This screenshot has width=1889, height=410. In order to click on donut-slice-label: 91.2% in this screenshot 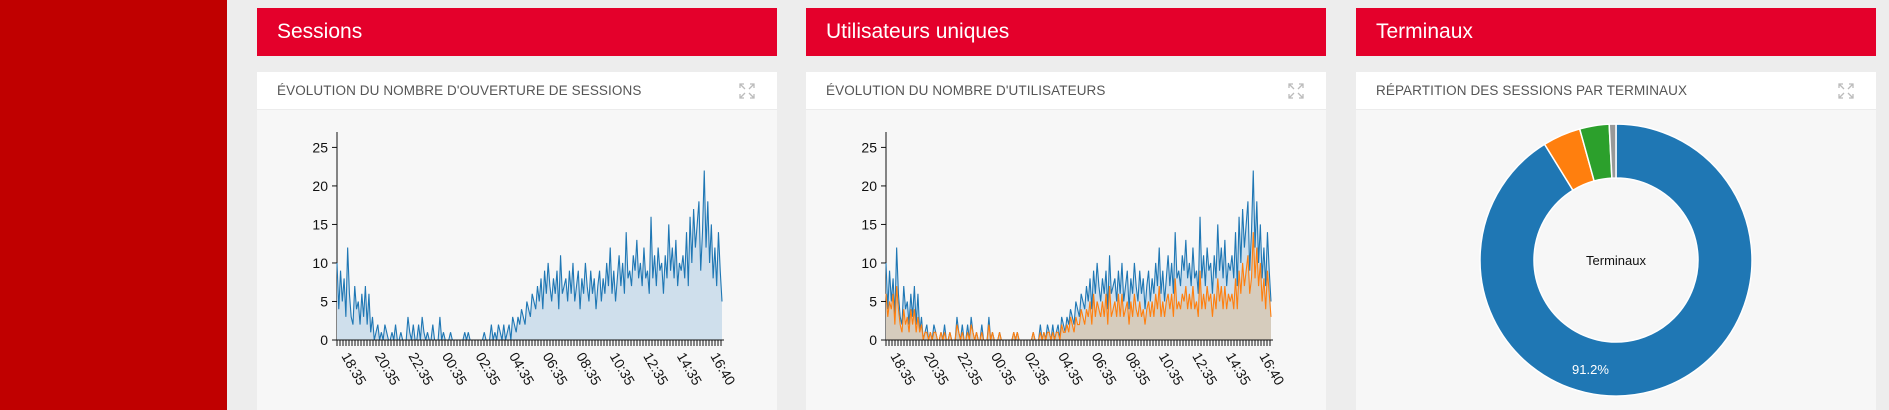, I will do `click(1590, 369)`.